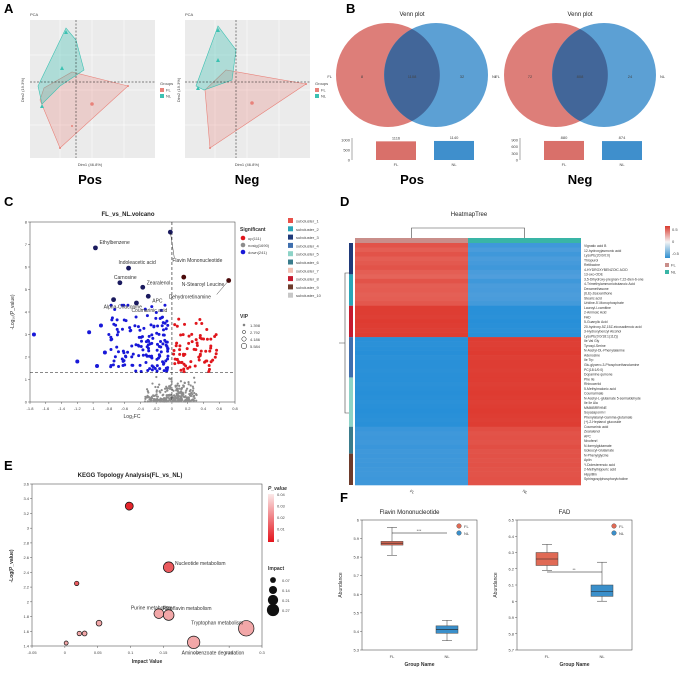 The height and width of the screenshot is (678, 685). Describe the element at coordinates (667, 265) in the screenshot. I see `heatmap-legend-fl-swatch` at that location.